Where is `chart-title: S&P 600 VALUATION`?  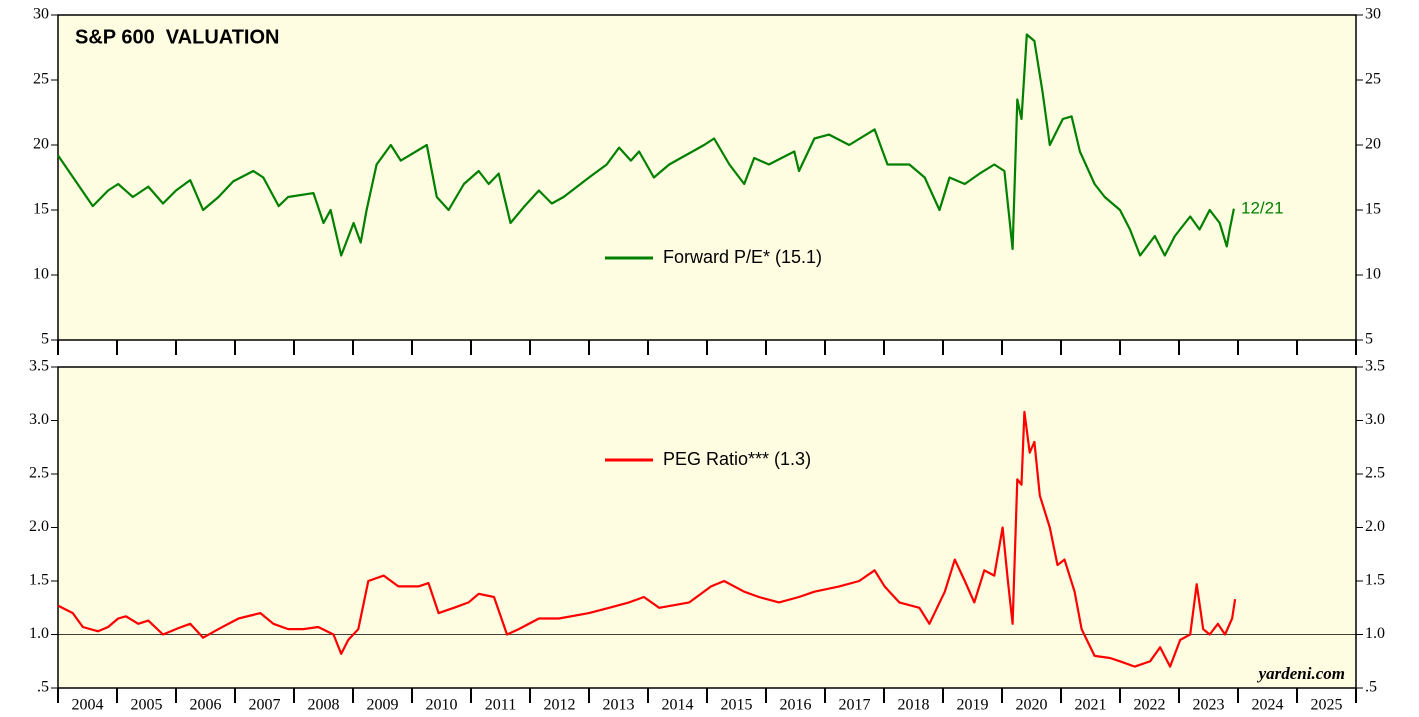 chart-title: S&P 600 VALUATION is located at coordinates (177, 37).